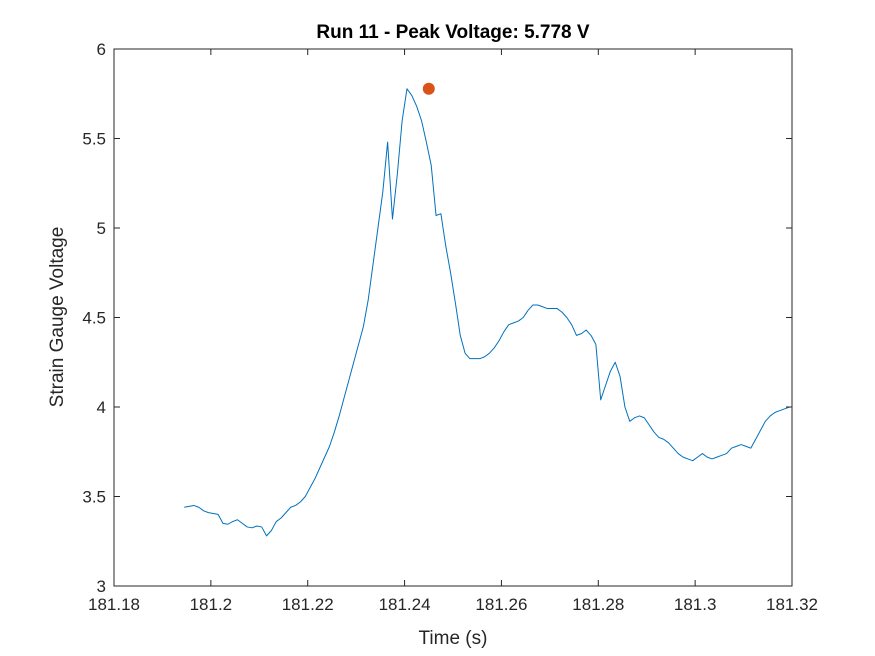  What do you see at coordinates (405, 604) in the screenshot?
I see `x-tick-label: 181.24` at bounding box center [405, 604].